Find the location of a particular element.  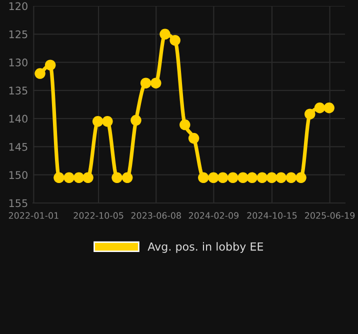

x-tick-label: 2024-02-09 is located at coordinates (213, 215).